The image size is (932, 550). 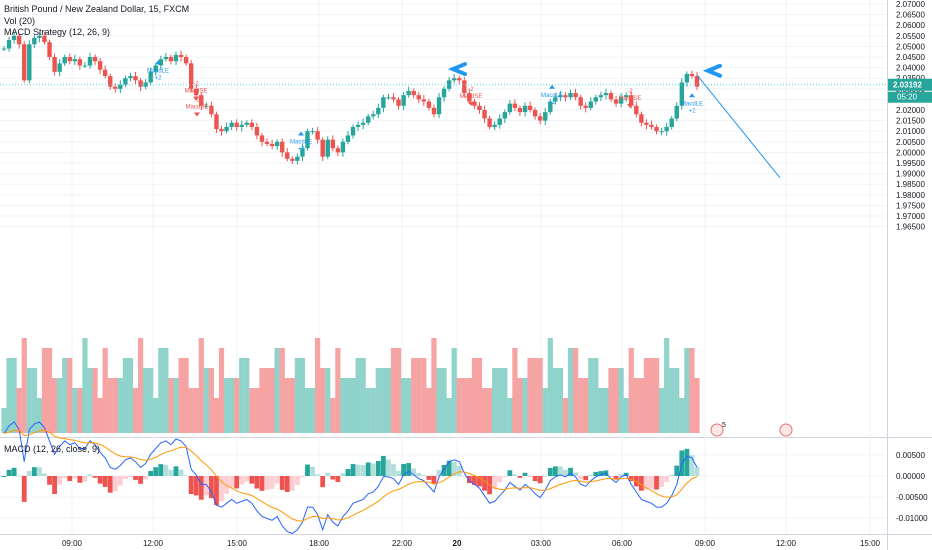 I want to click on signal-line, so click(x=350, y=475).